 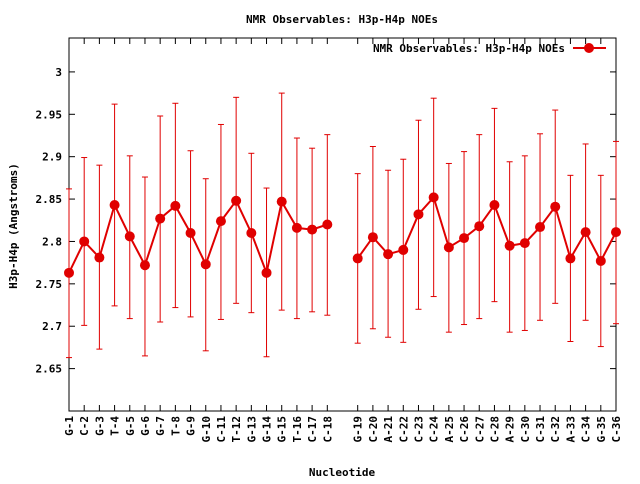 I want to click on x-tick-label: G-35, so click(x=601, y=429).